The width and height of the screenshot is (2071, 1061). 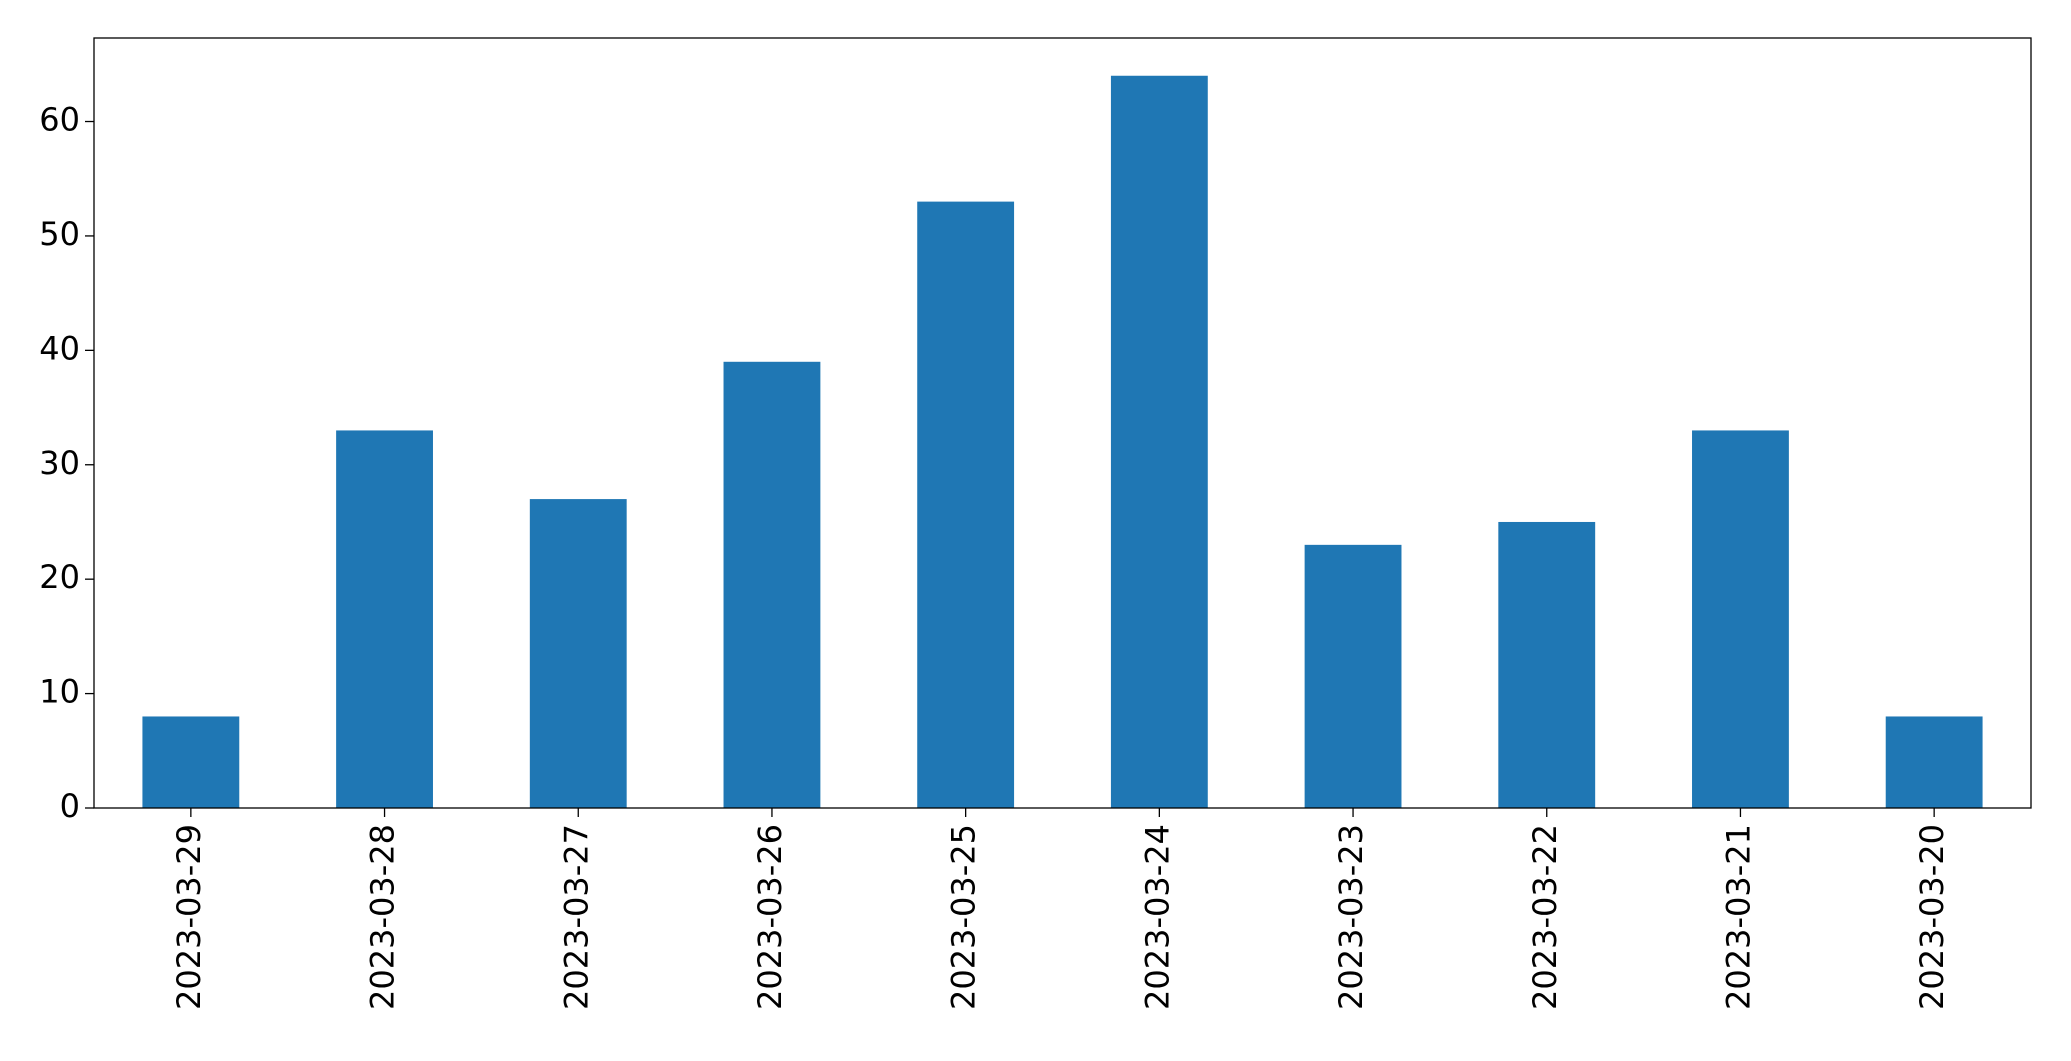 I want to click on x-tick-label: 2023-03-26, so click(x=770, y=917).